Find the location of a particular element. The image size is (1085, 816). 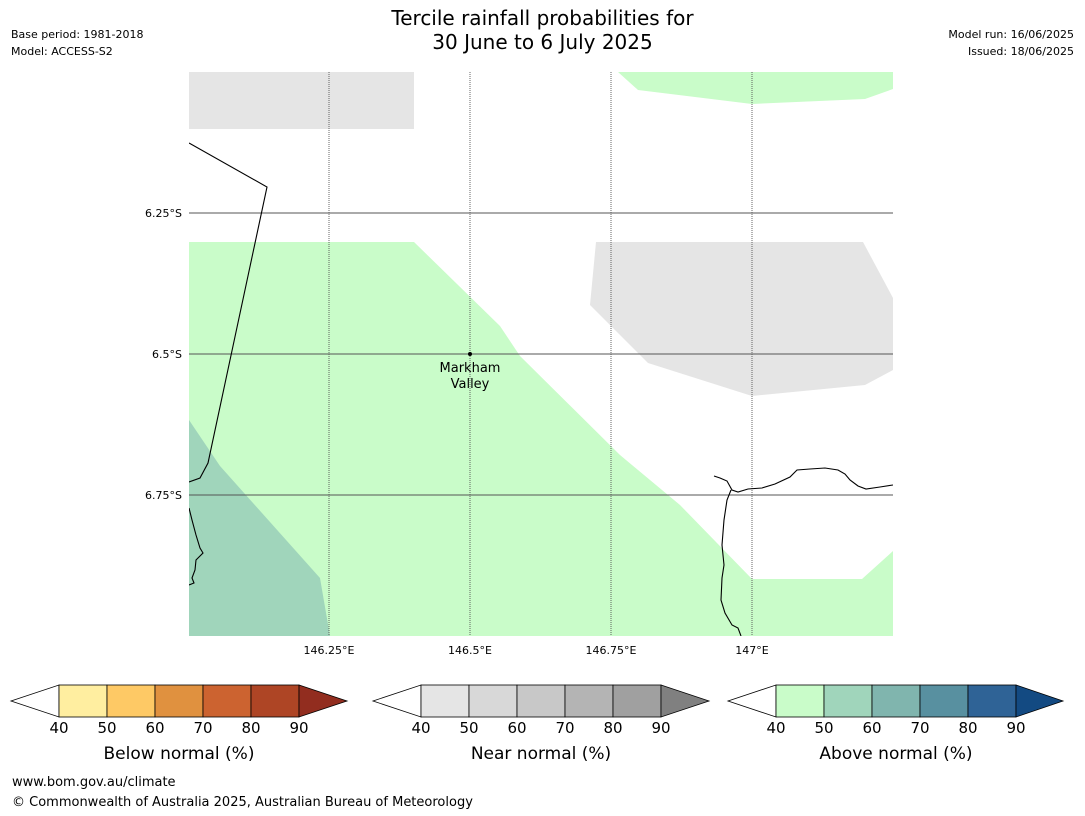

run-info: Model run: 16/06/2025 Issued: 18/06/2025 is located at coordinates (1011, 43).